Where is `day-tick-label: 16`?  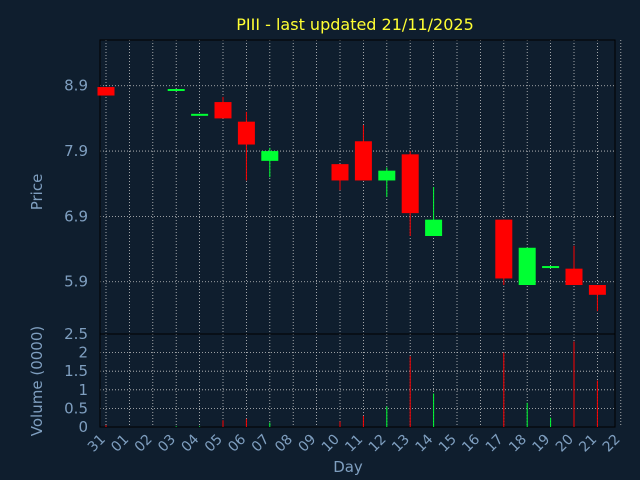 day-tick-label: 16 is located at coordinates (471, 443).